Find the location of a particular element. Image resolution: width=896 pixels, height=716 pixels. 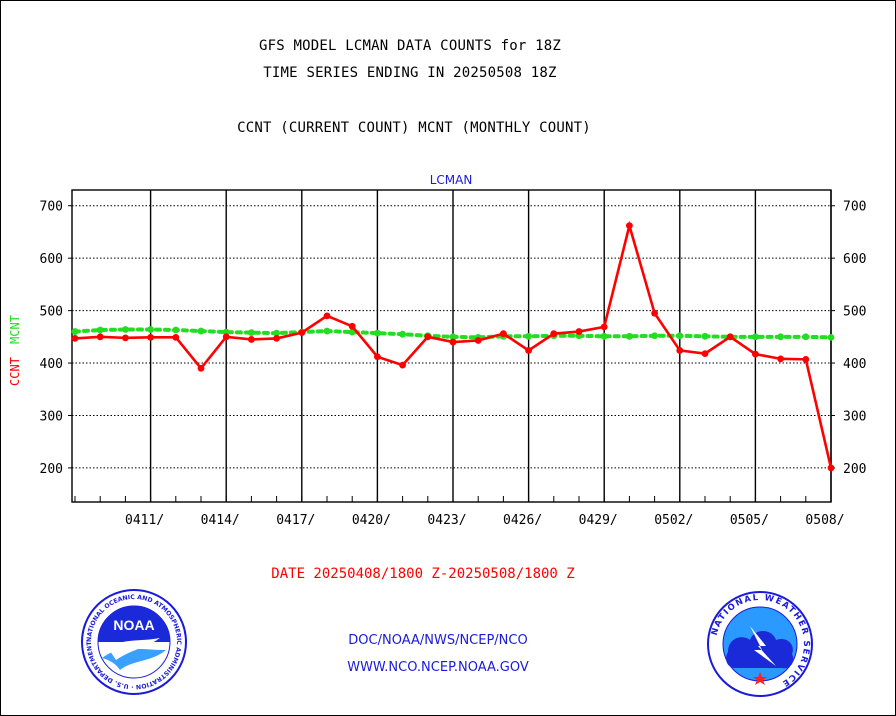

y-axis-label-ccnt: CCNT is located at coordinates (15, 371).